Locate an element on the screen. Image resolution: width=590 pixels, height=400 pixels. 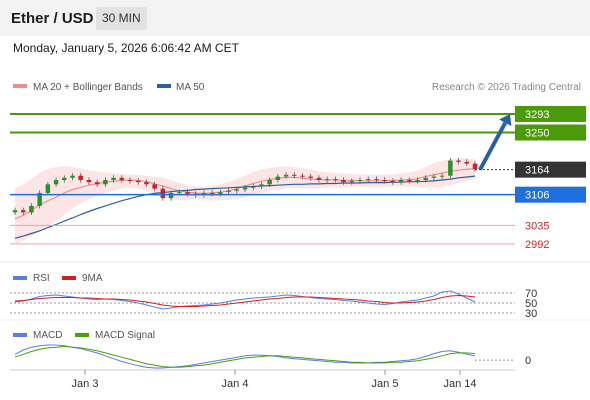
macd-legend-swatch is located at coordinates (20, 335).